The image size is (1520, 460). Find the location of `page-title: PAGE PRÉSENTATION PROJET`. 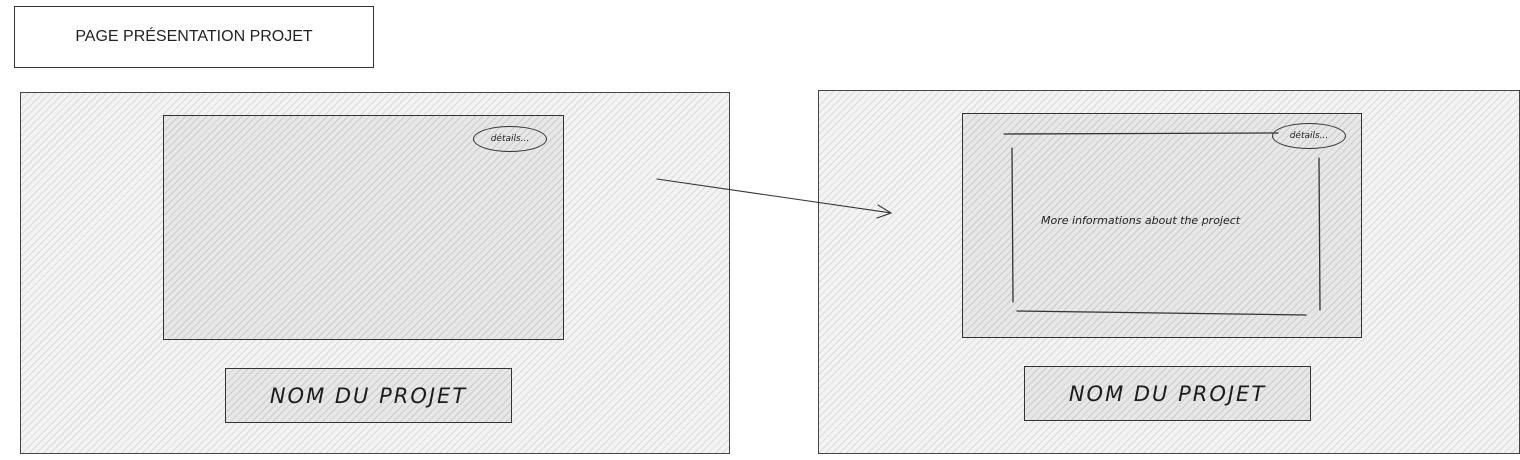

page-title: PAGE PRÉSENTATION PROJET is located at coordinates (194, 37).